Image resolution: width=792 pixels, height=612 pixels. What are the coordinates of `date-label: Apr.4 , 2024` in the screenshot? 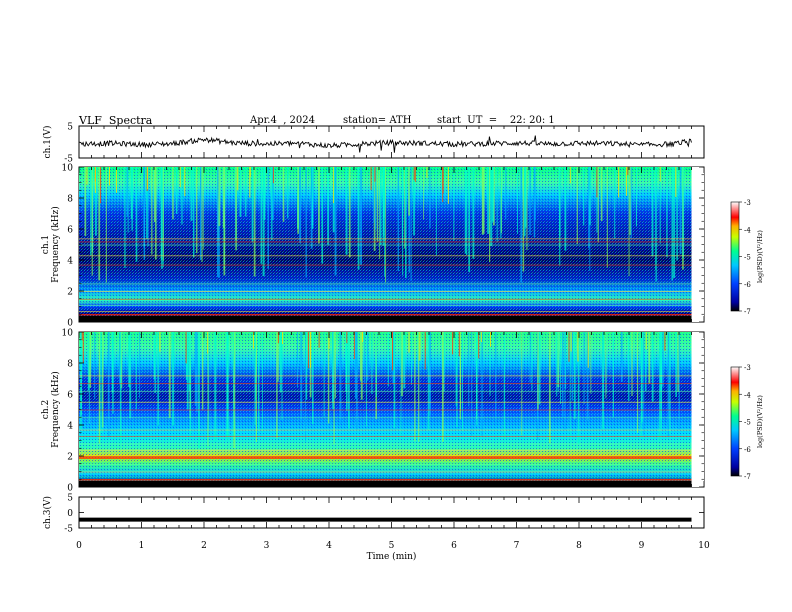 It's located at (283, 120).